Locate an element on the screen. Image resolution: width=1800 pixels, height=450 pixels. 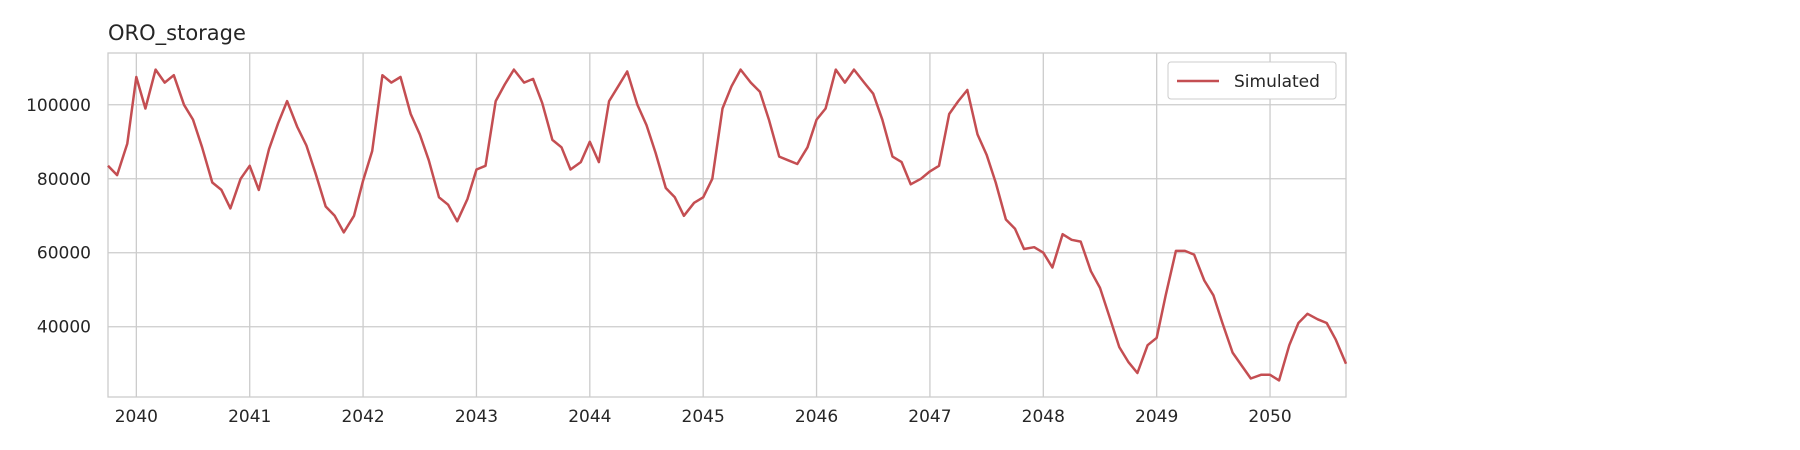
x-tick-label: 2042 is located at coordinates (362, 417).